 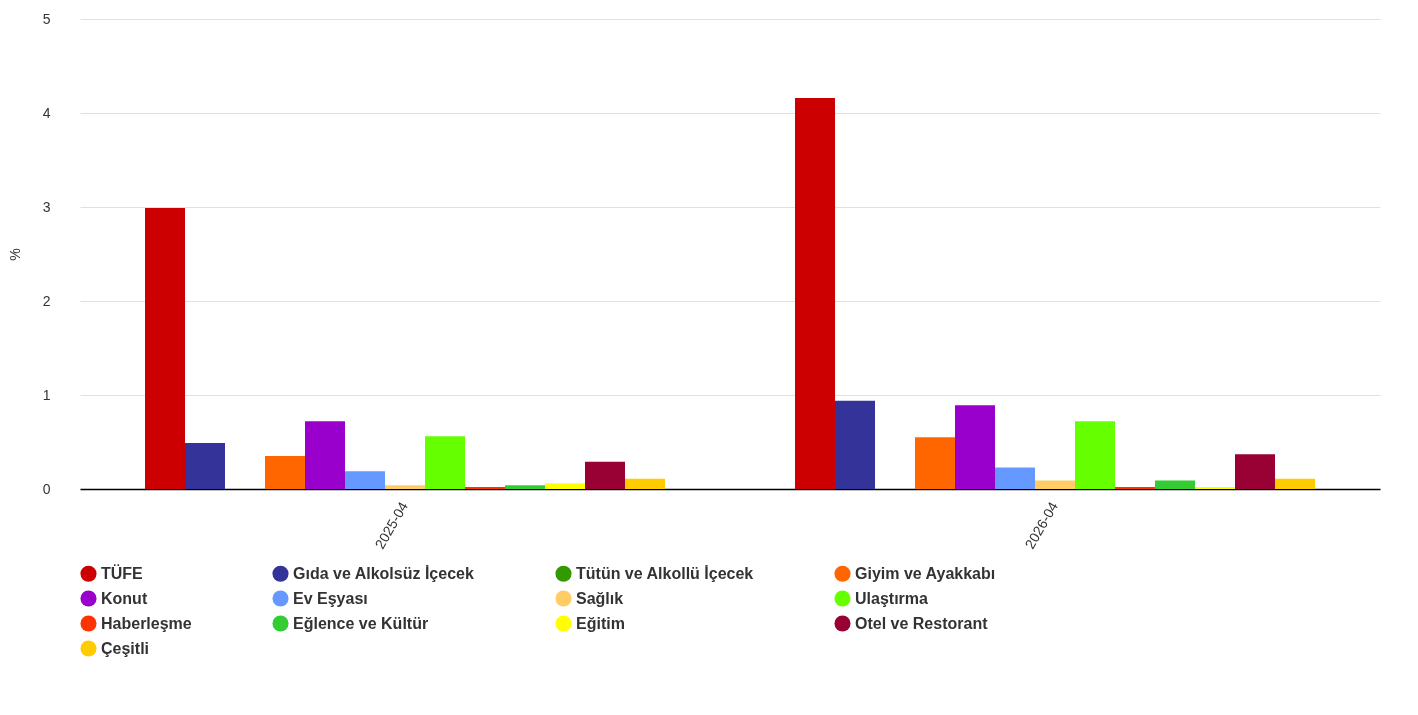 What do you see at coordinates (46, 112) in the screenshot?
I see `y-tick-label: 4` at bounding box center [46, 112].